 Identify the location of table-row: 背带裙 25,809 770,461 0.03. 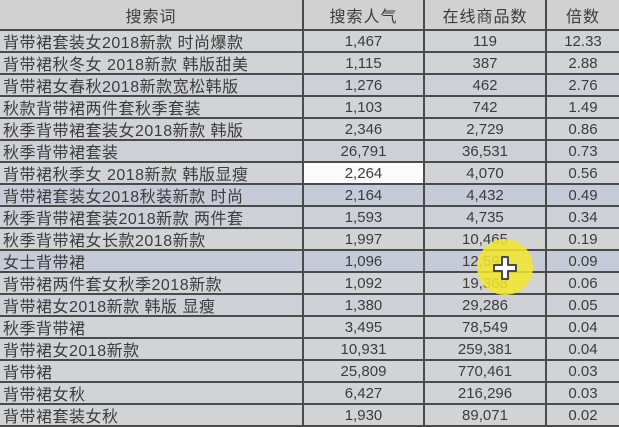
(309, 372).